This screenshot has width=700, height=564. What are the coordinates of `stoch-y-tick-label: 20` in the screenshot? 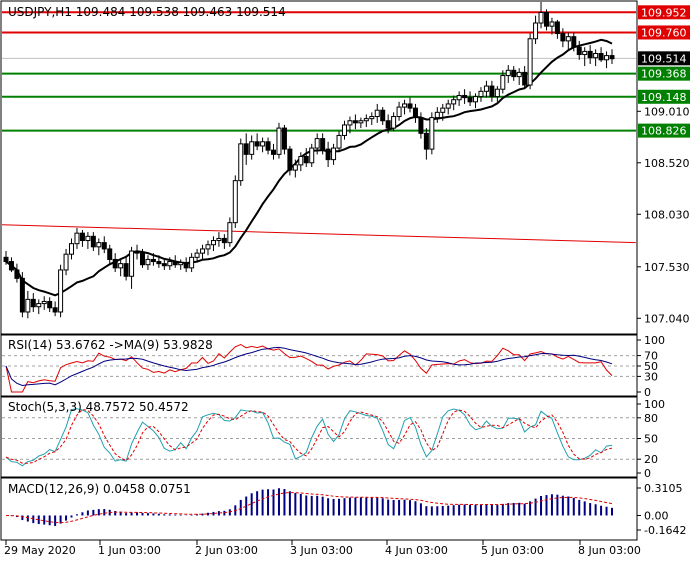 It's located at (651, 459).